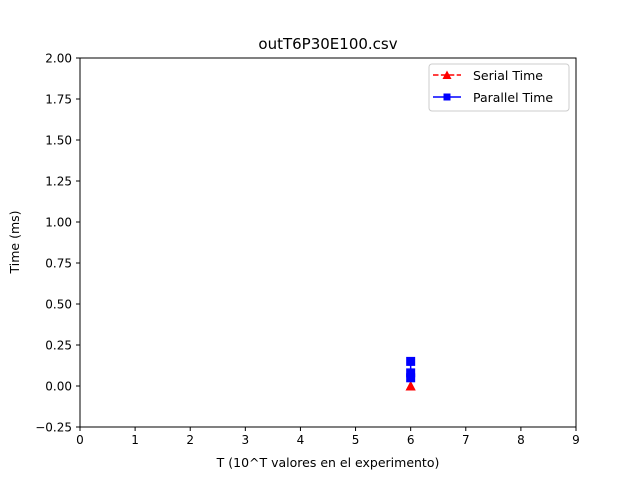  I want to click on legend-box, so click(499, 87).